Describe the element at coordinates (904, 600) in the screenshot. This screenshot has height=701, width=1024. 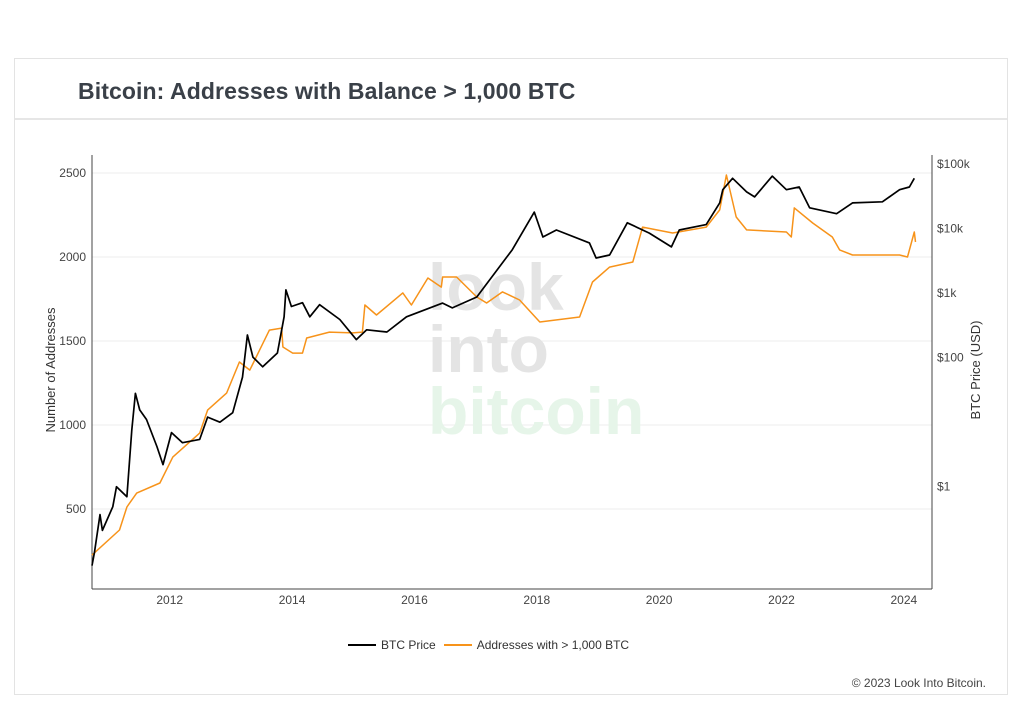
I see `x-tick-label: 2024` at that location.